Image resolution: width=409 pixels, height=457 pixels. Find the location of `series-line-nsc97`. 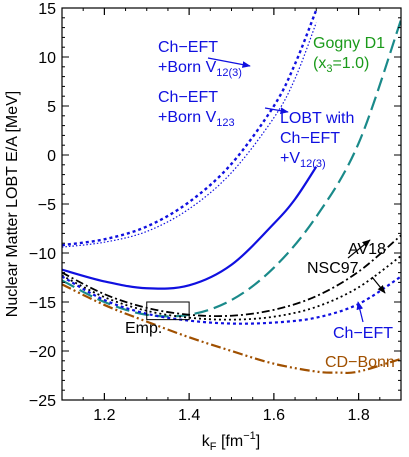

series-line-nsc97 is located at coordinates (231, 288).